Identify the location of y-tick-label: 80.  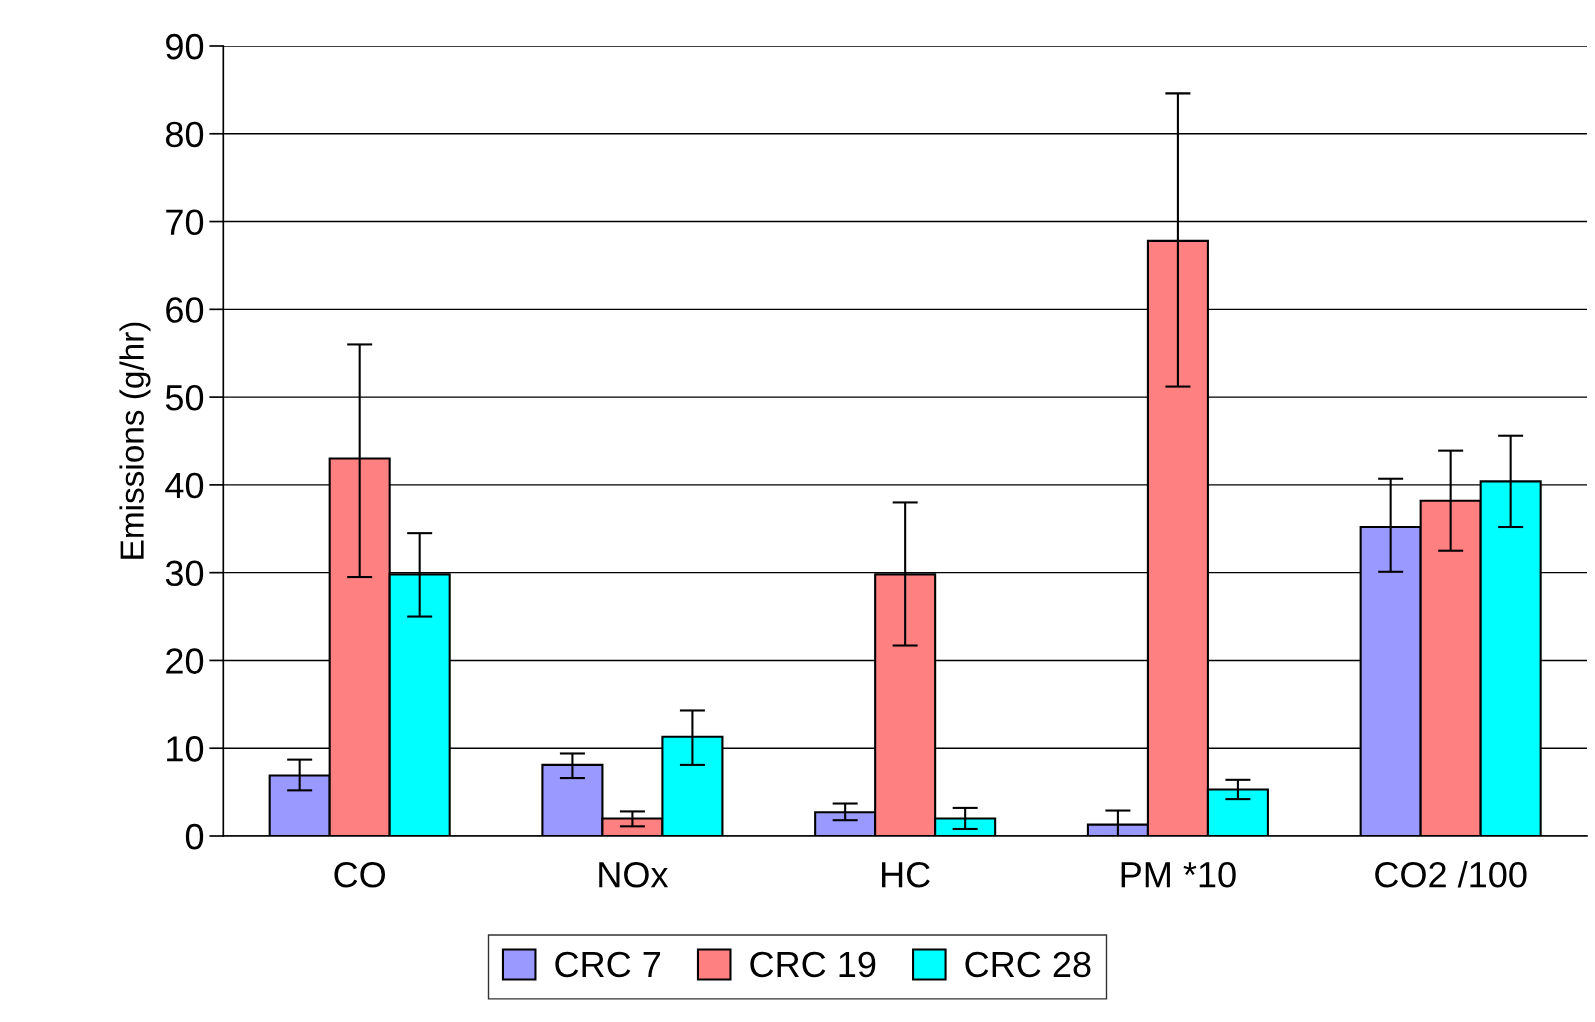
(184, 134).